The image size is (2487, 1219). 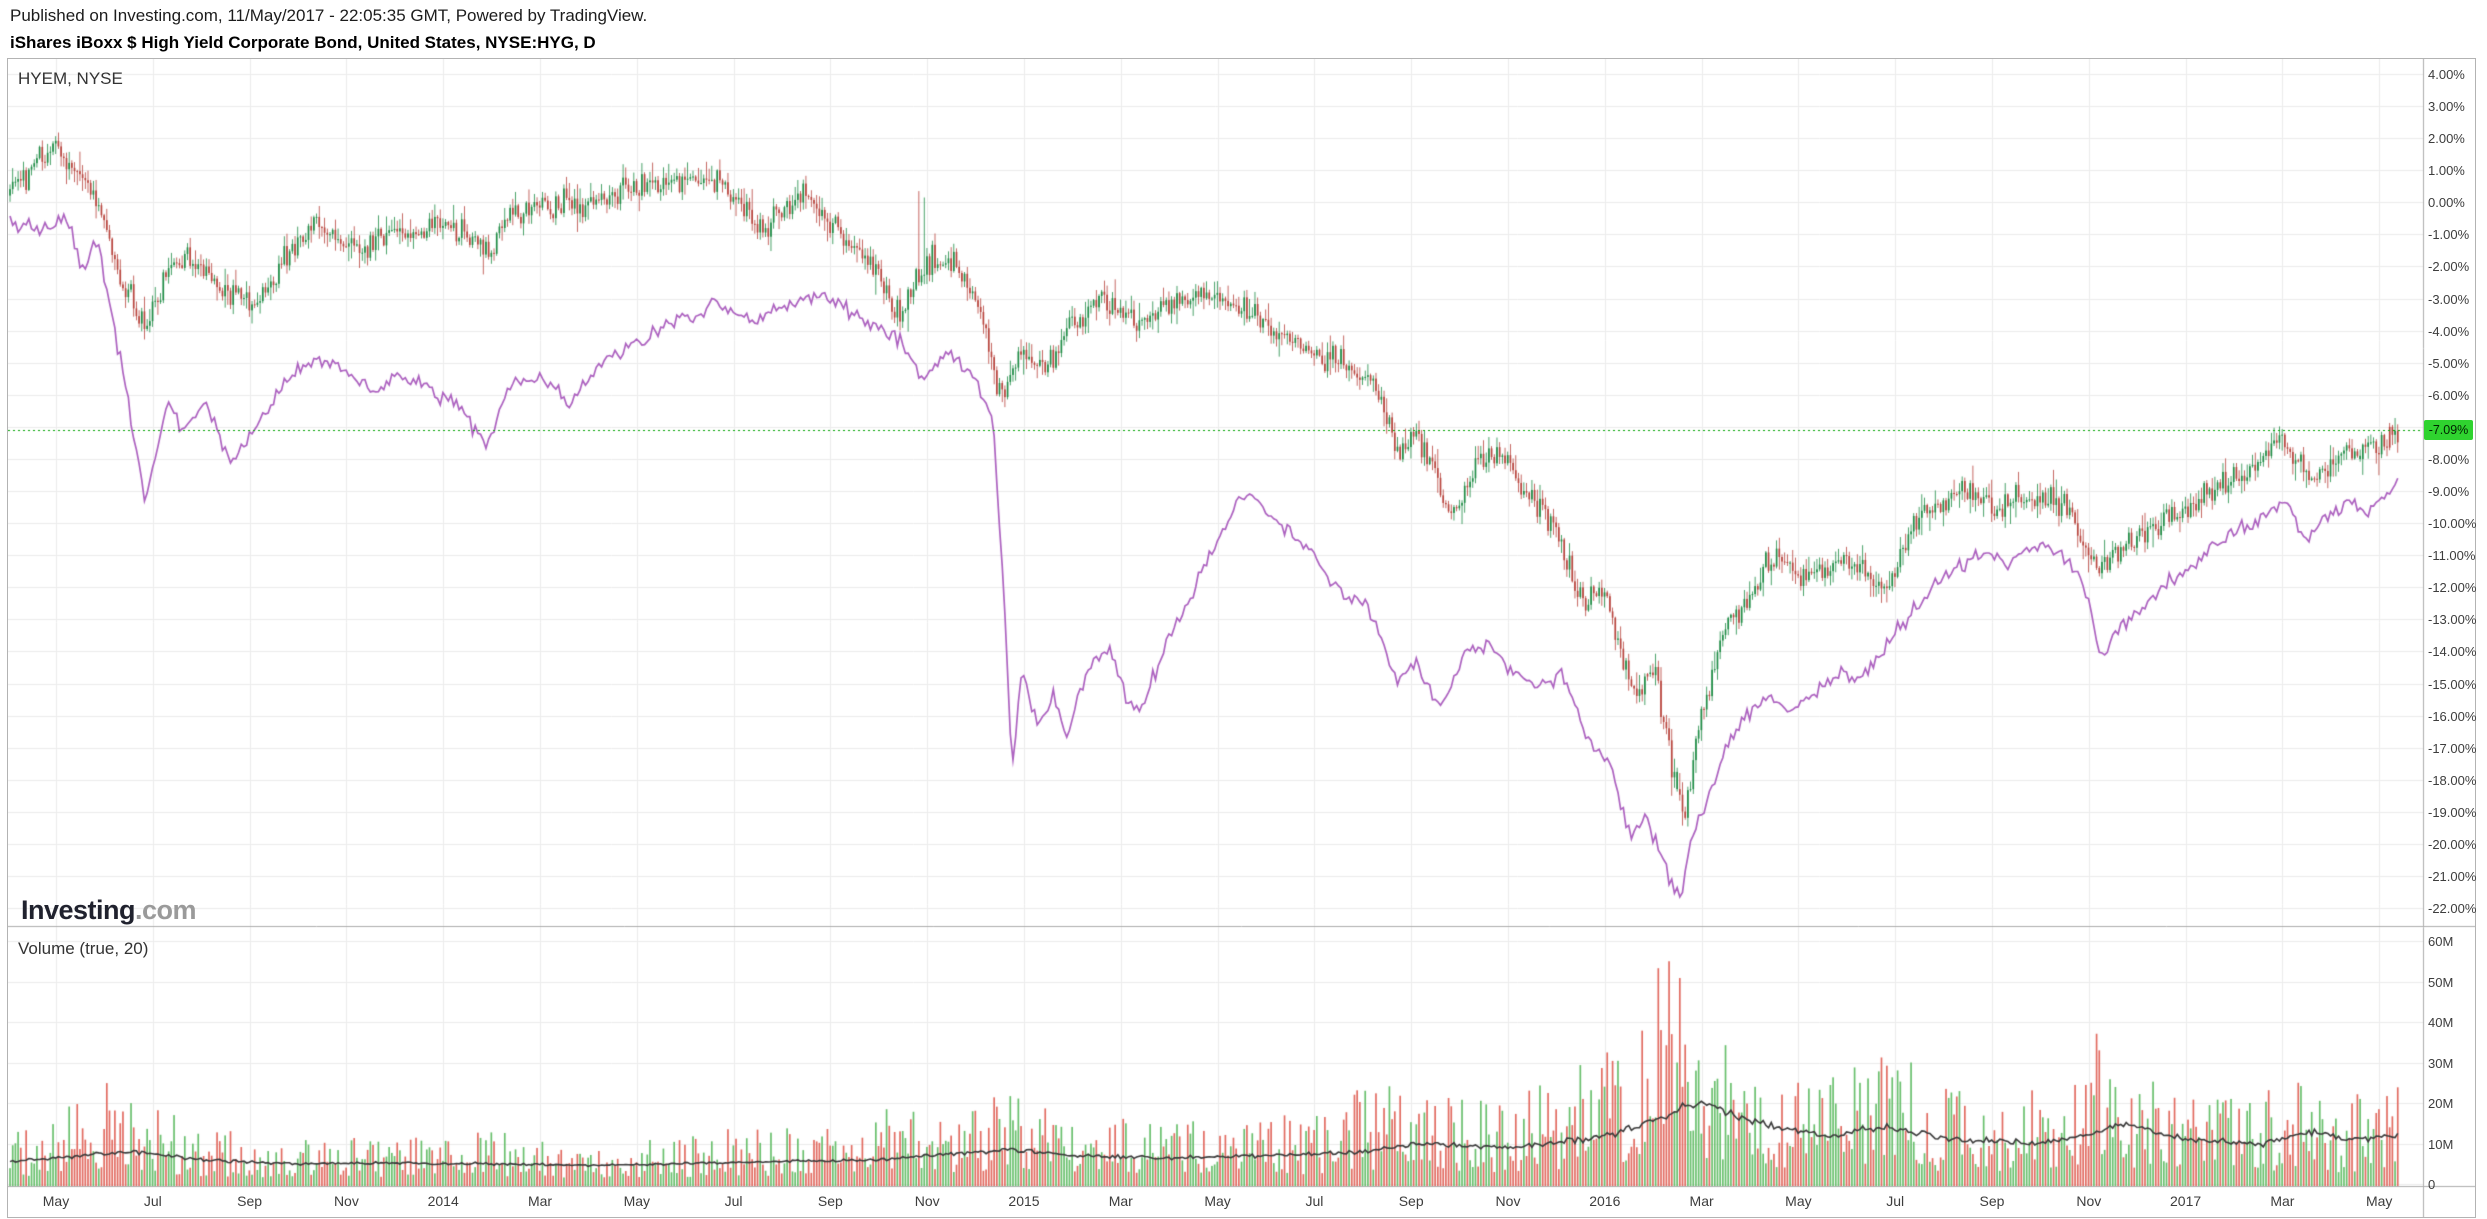 I want to click on volume-axis-label: 20M, so click(x=2441, y=1103).